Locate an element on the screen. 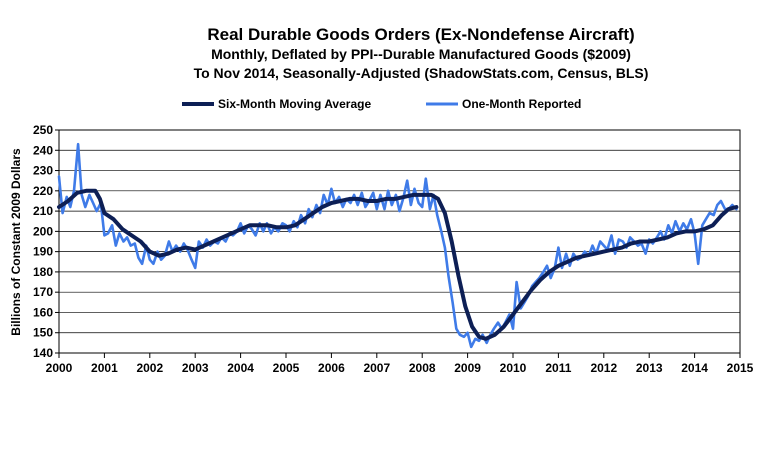  y-tick-label: 190 is located at coordinates (43, 252).